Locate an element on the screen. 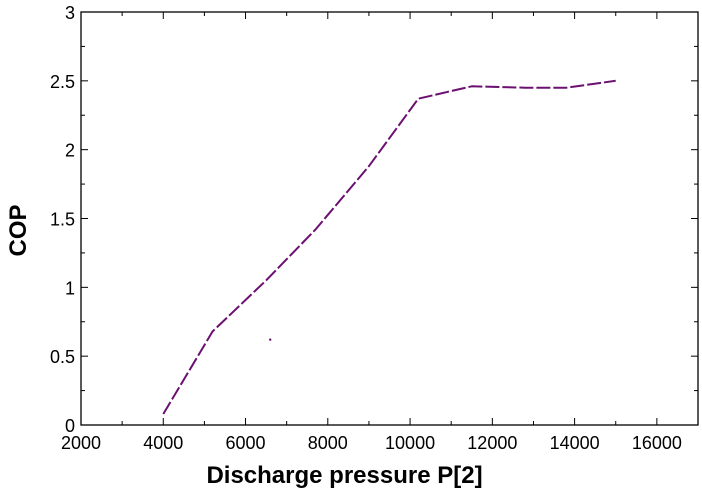  x-tick-label: 16000 is located at coordinates (657, 443).